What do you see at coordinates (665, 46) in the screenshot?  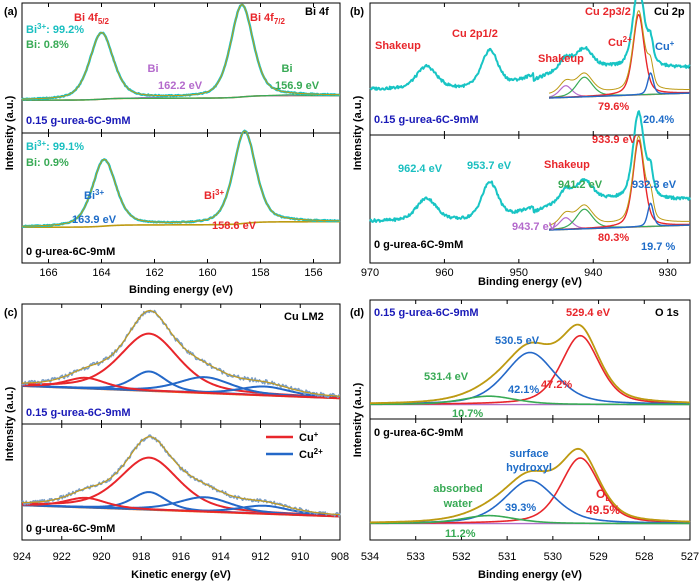 I see `cu1-label: Cu+` at bounding box center [665, 46].